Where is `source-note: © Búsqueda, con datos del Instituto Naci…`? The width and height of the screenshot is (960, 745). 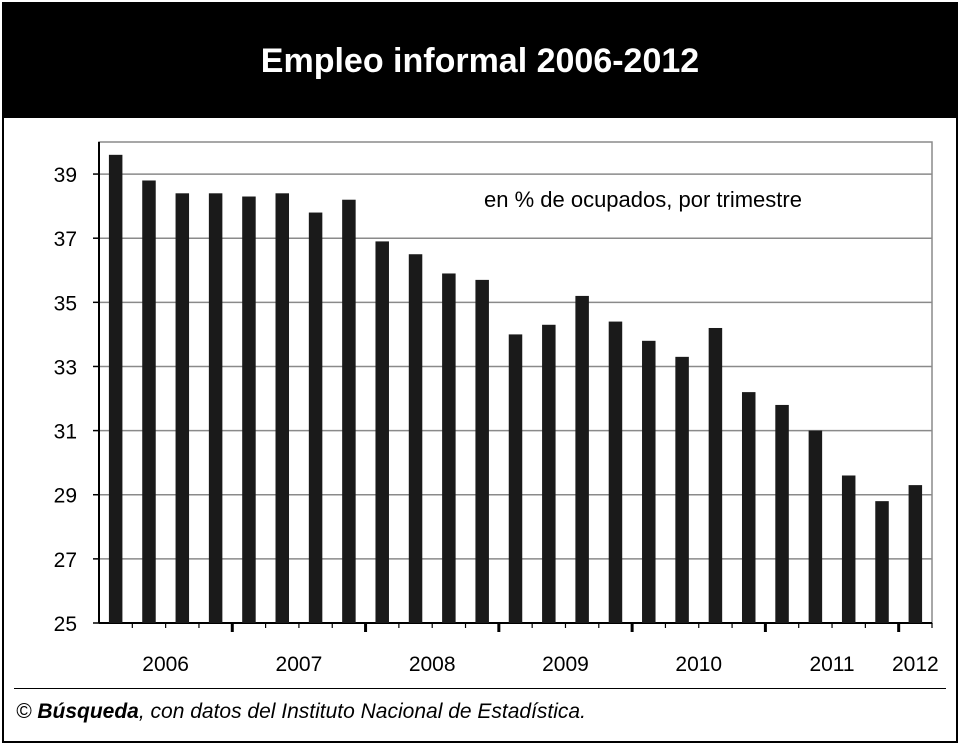 source-note: © Búsqueda, con datos del Instituto Naci… is located at coordinates (301, 712).